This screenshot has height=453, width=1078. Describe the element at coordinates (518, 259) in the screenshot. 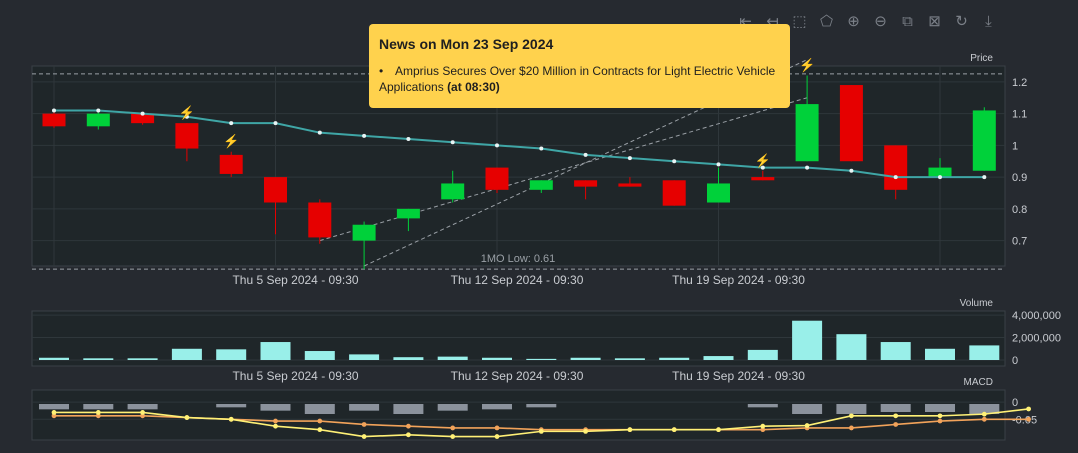

I see `low-label: 1MO Low: 0.61` at that location.